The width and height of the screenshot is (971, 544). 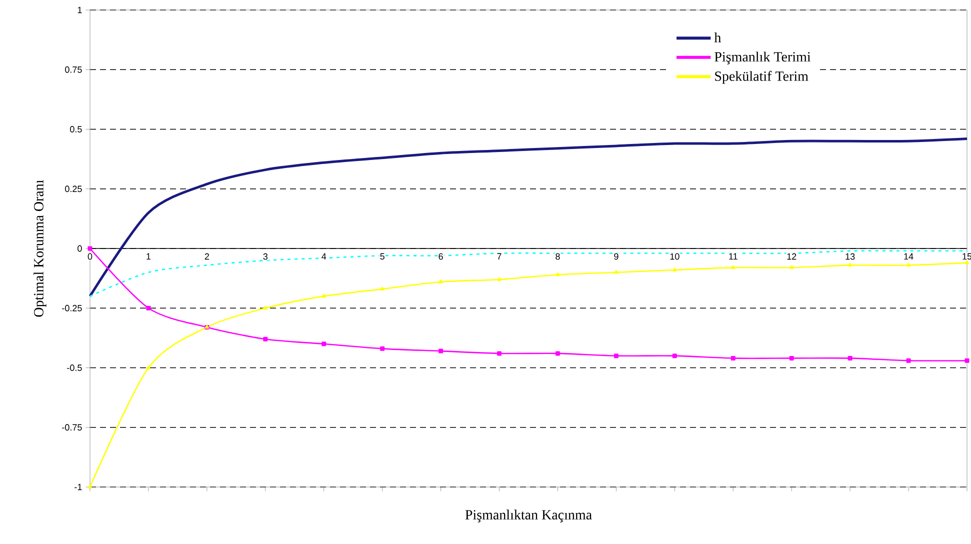 I want to click on legend-label: Spekülatif Terim, so click(x=761, y=77).